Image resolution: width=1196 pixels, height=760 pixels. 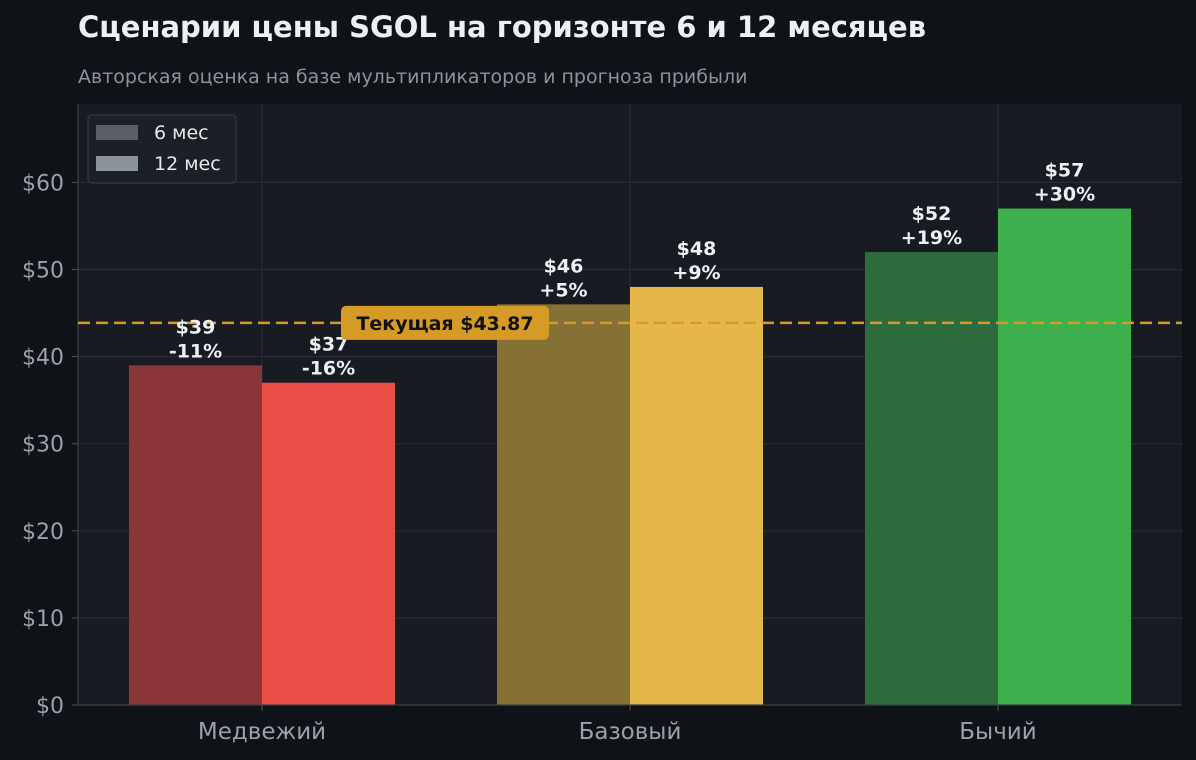 I want to click on current-price-badge, so click(x=445, y=322).